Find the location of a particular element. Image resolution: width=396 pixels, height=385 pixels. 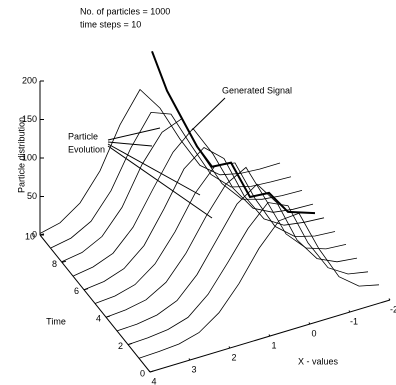

particle-annotation: Evolution is located at coordinates (86, 149).